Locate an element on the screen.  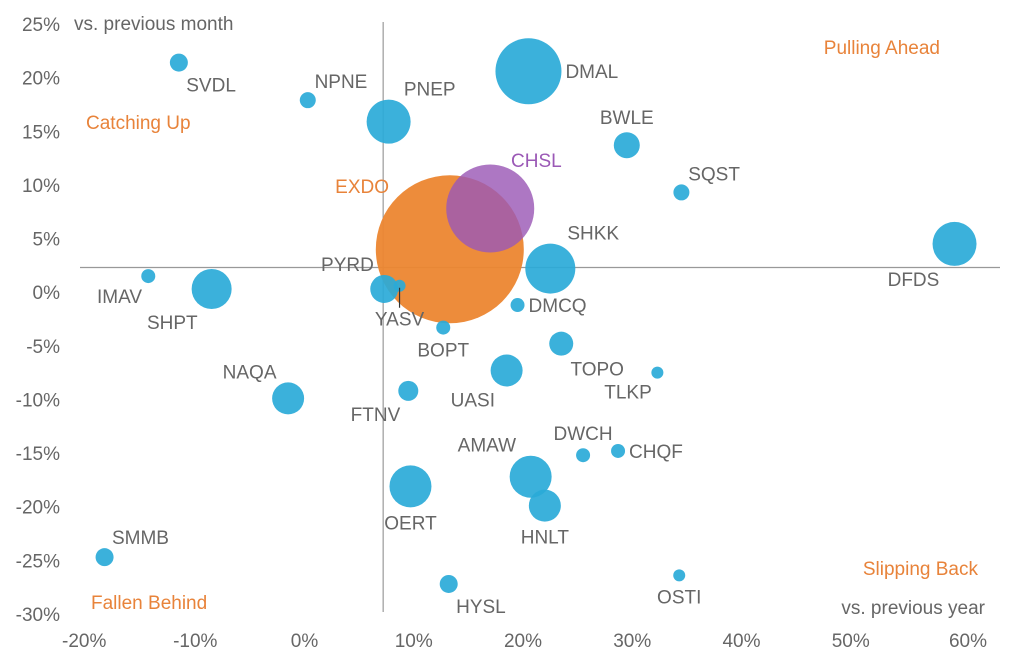
label-naqa: NAQA is located at coordinates (250, 372).